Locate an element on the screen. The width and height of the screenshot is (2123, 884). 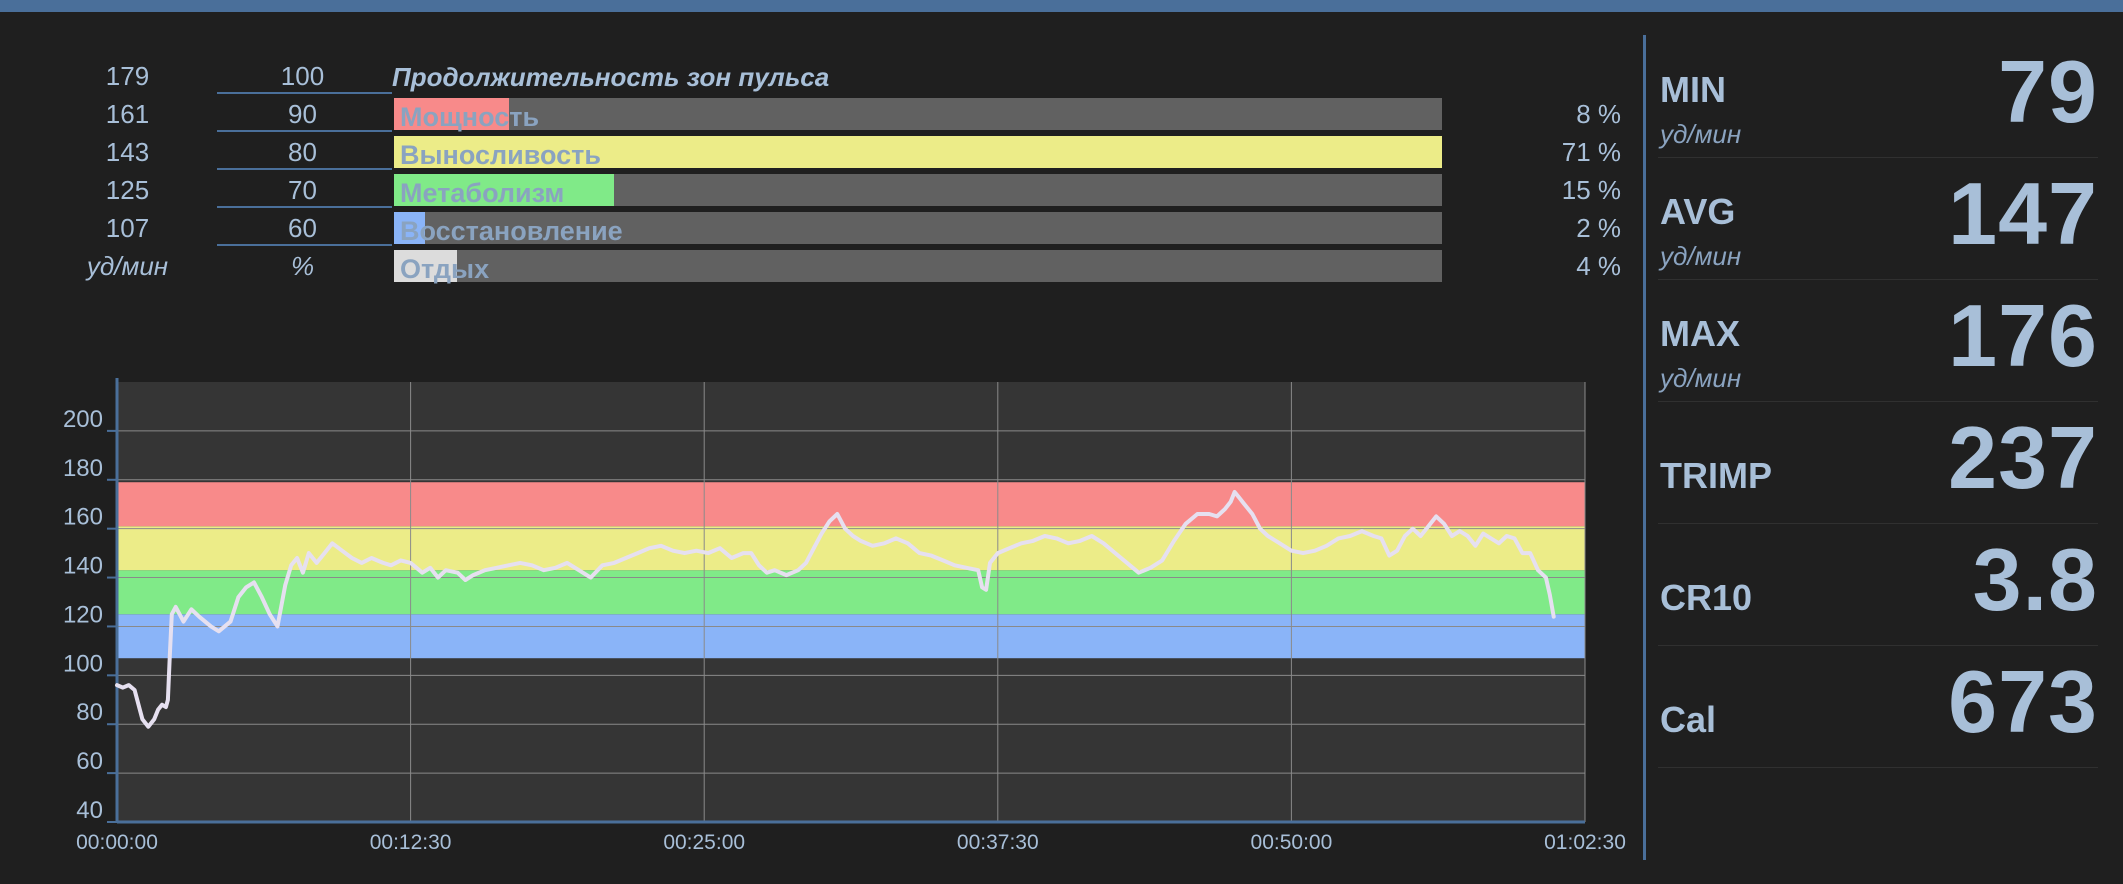
threshold-bpm: 125 is located at coordinates (127, 190).